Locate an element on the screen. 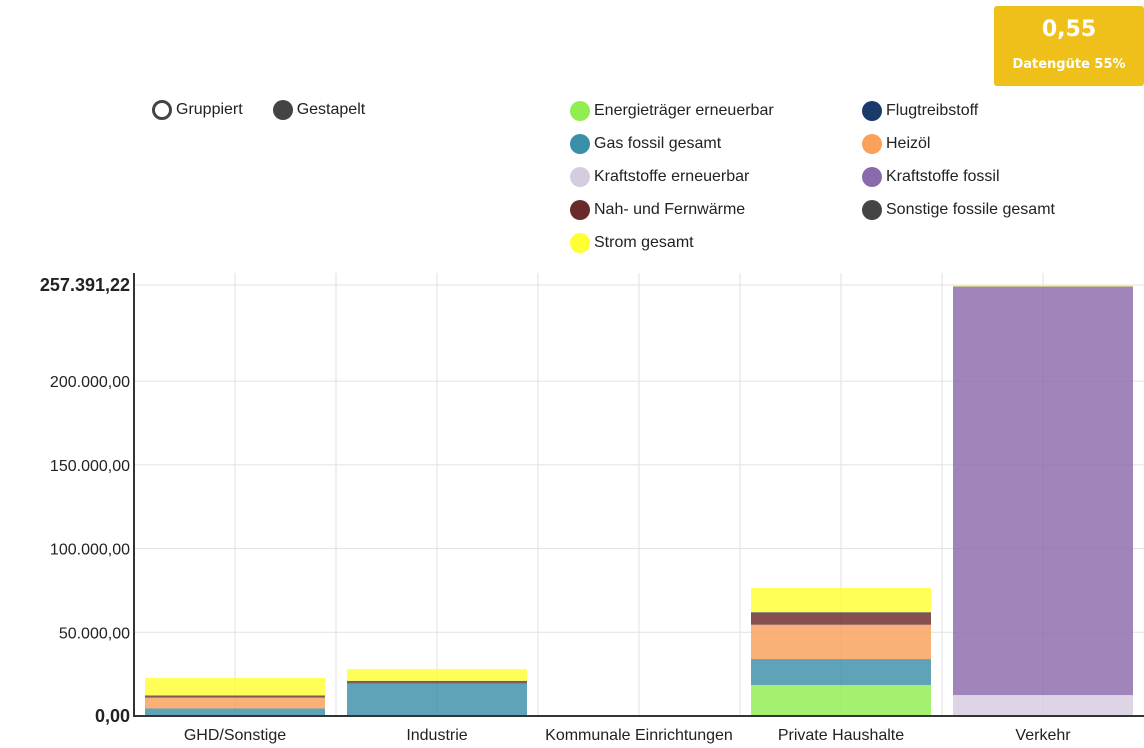 Image resolution: width=1144 pixels, height=748 pixels. bar-segment-ghd-sonstige-heizöl is located at coordinates (235, 703).